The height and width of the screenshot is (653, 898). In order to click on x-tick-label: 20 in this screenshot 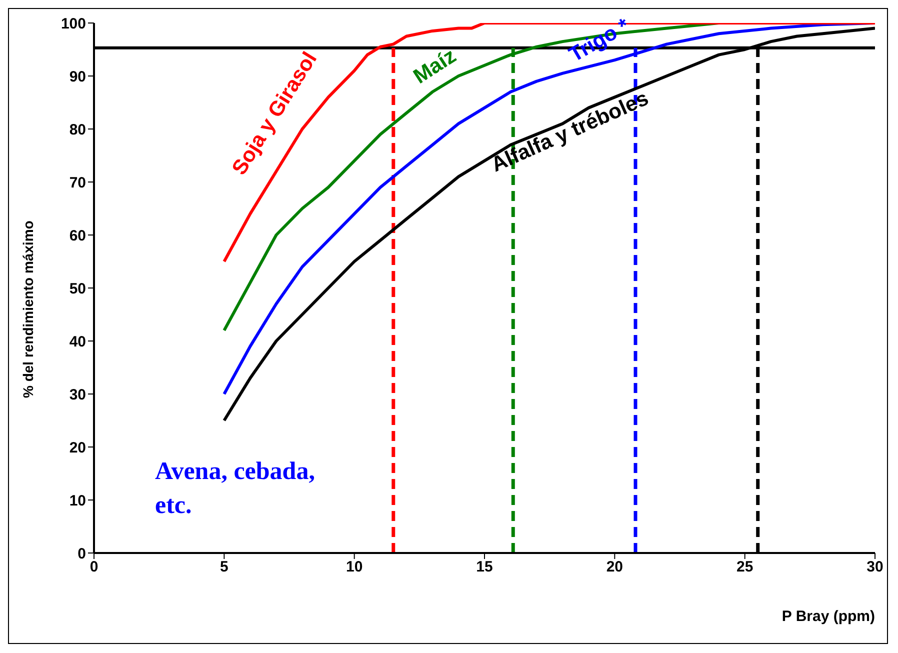, I will do `click(615, 567)`.